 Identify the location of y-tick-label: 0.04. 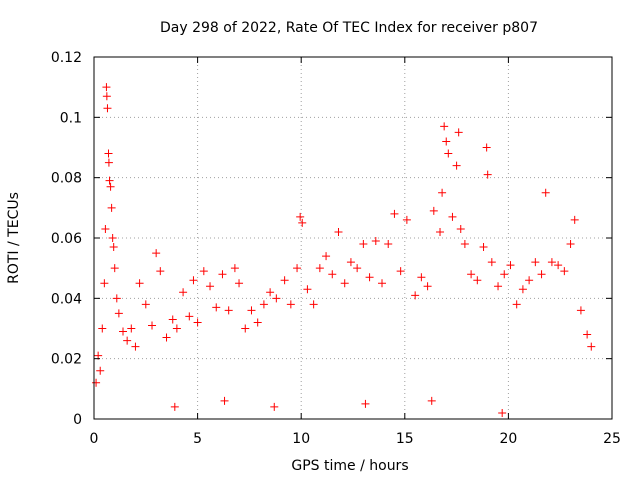
(66, 299).